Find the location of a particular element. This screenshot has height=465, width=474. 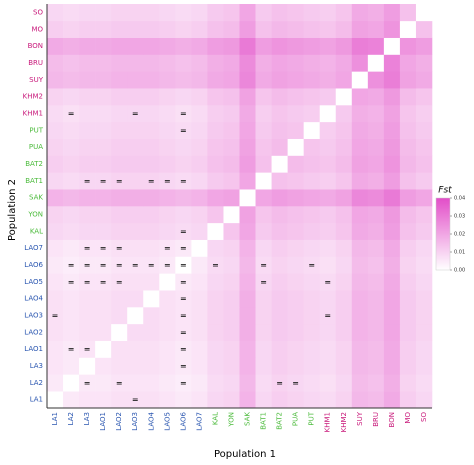

x-tick-label: LAO3 is located at coordinates (135, 421).